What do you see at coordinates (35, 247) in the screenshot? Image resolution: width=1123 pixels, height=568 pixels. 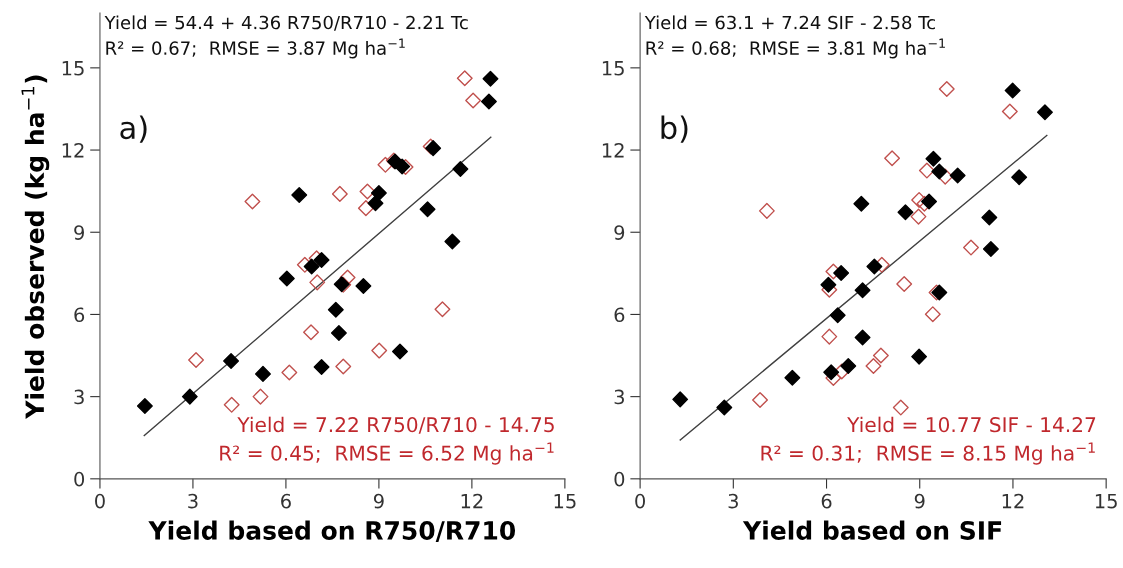 I see `y-axis-title: Yield observed (kg ha$^{−1}$)` at bounding box center [35, 247].